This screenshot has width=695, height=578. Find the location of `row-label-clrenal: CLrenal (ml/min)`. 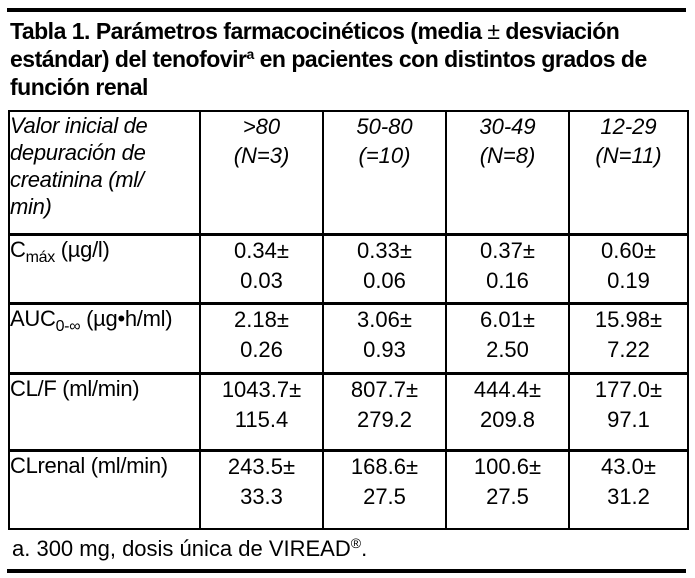

row-label-clrenal: CLrenal (ml/min) is located at coordinates (104, 489).